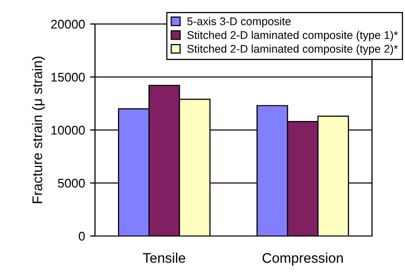  I want to click on y-tick-label: 20000, so click(68, 24).